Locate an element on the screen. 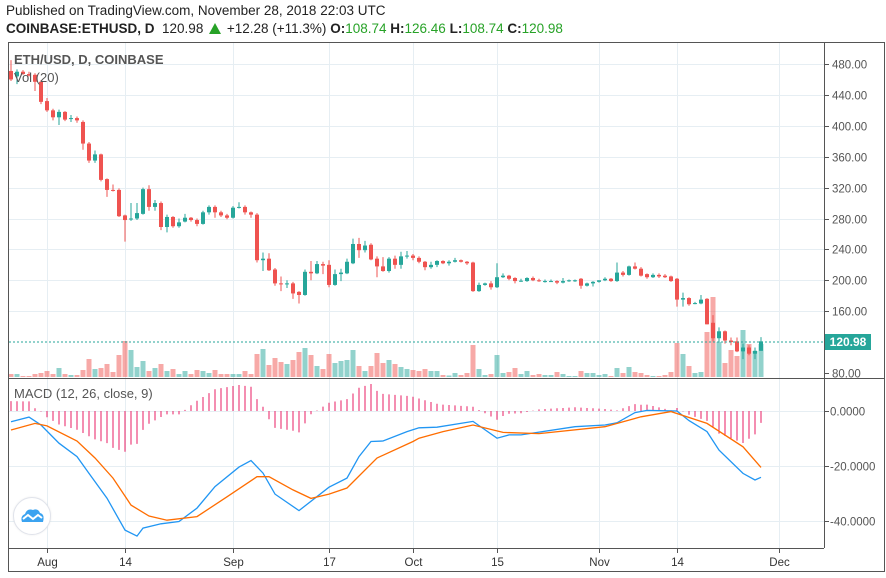 This screenshot has width=886, height=578. time-tick-label: Dec is located at coordinates (779, 563).